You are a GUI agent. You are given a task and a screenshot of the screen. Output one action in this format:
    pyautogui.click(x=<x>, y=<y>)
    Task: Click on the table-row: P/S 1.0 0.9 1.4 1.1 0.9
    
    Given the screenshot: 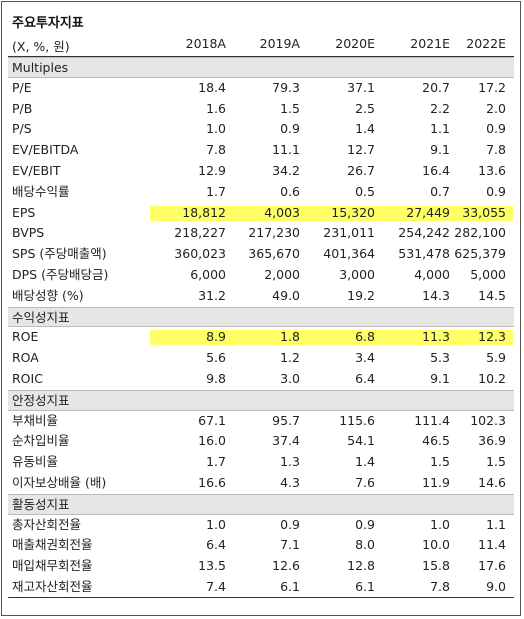 What is the action you would take?
    pyautogui.click(x=261, y=129)
    